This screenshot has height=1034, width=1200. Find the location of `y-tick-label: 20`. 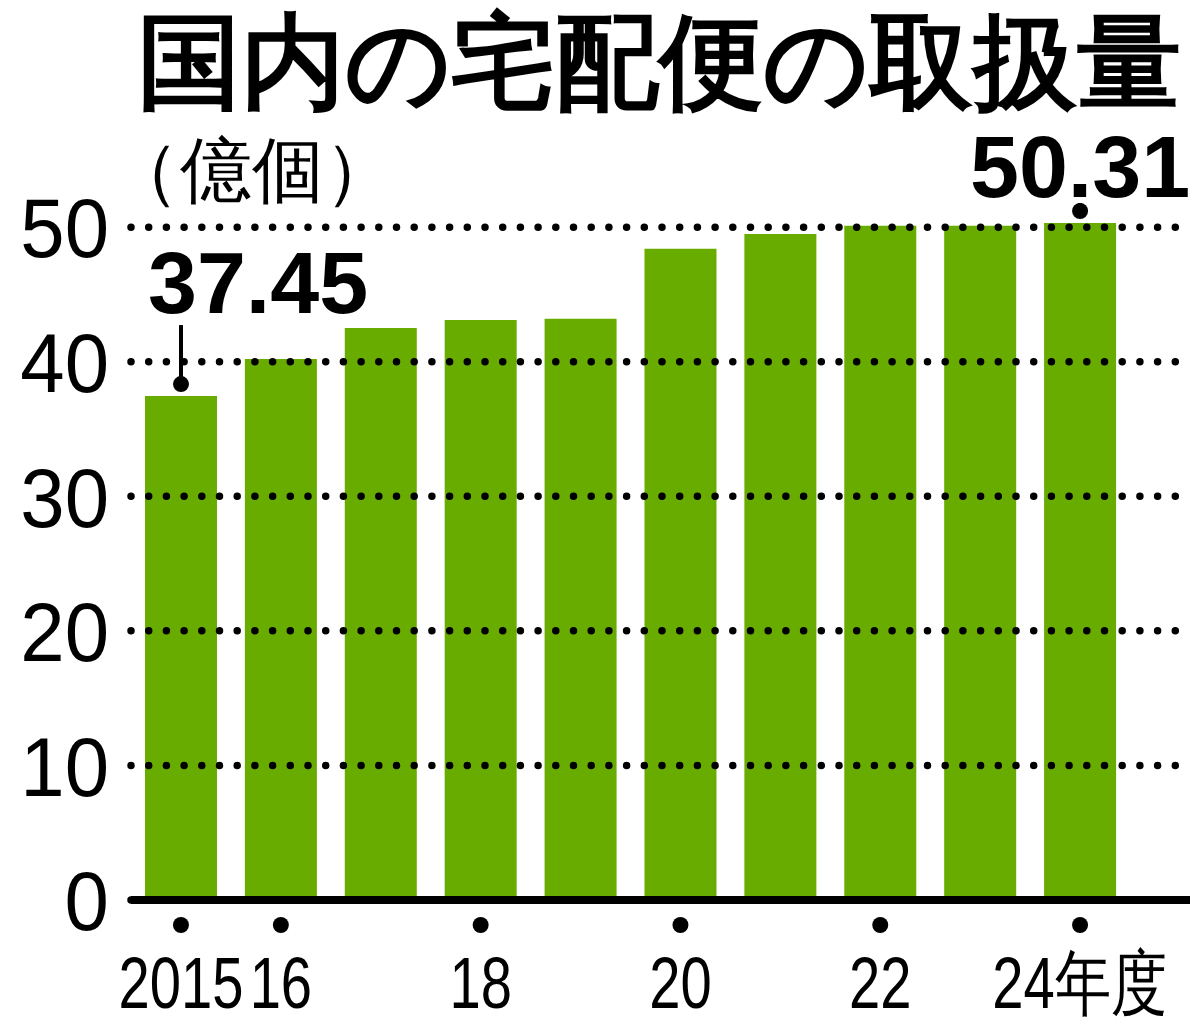

y-tick-label: 20 is located at coordinates (64, 632).